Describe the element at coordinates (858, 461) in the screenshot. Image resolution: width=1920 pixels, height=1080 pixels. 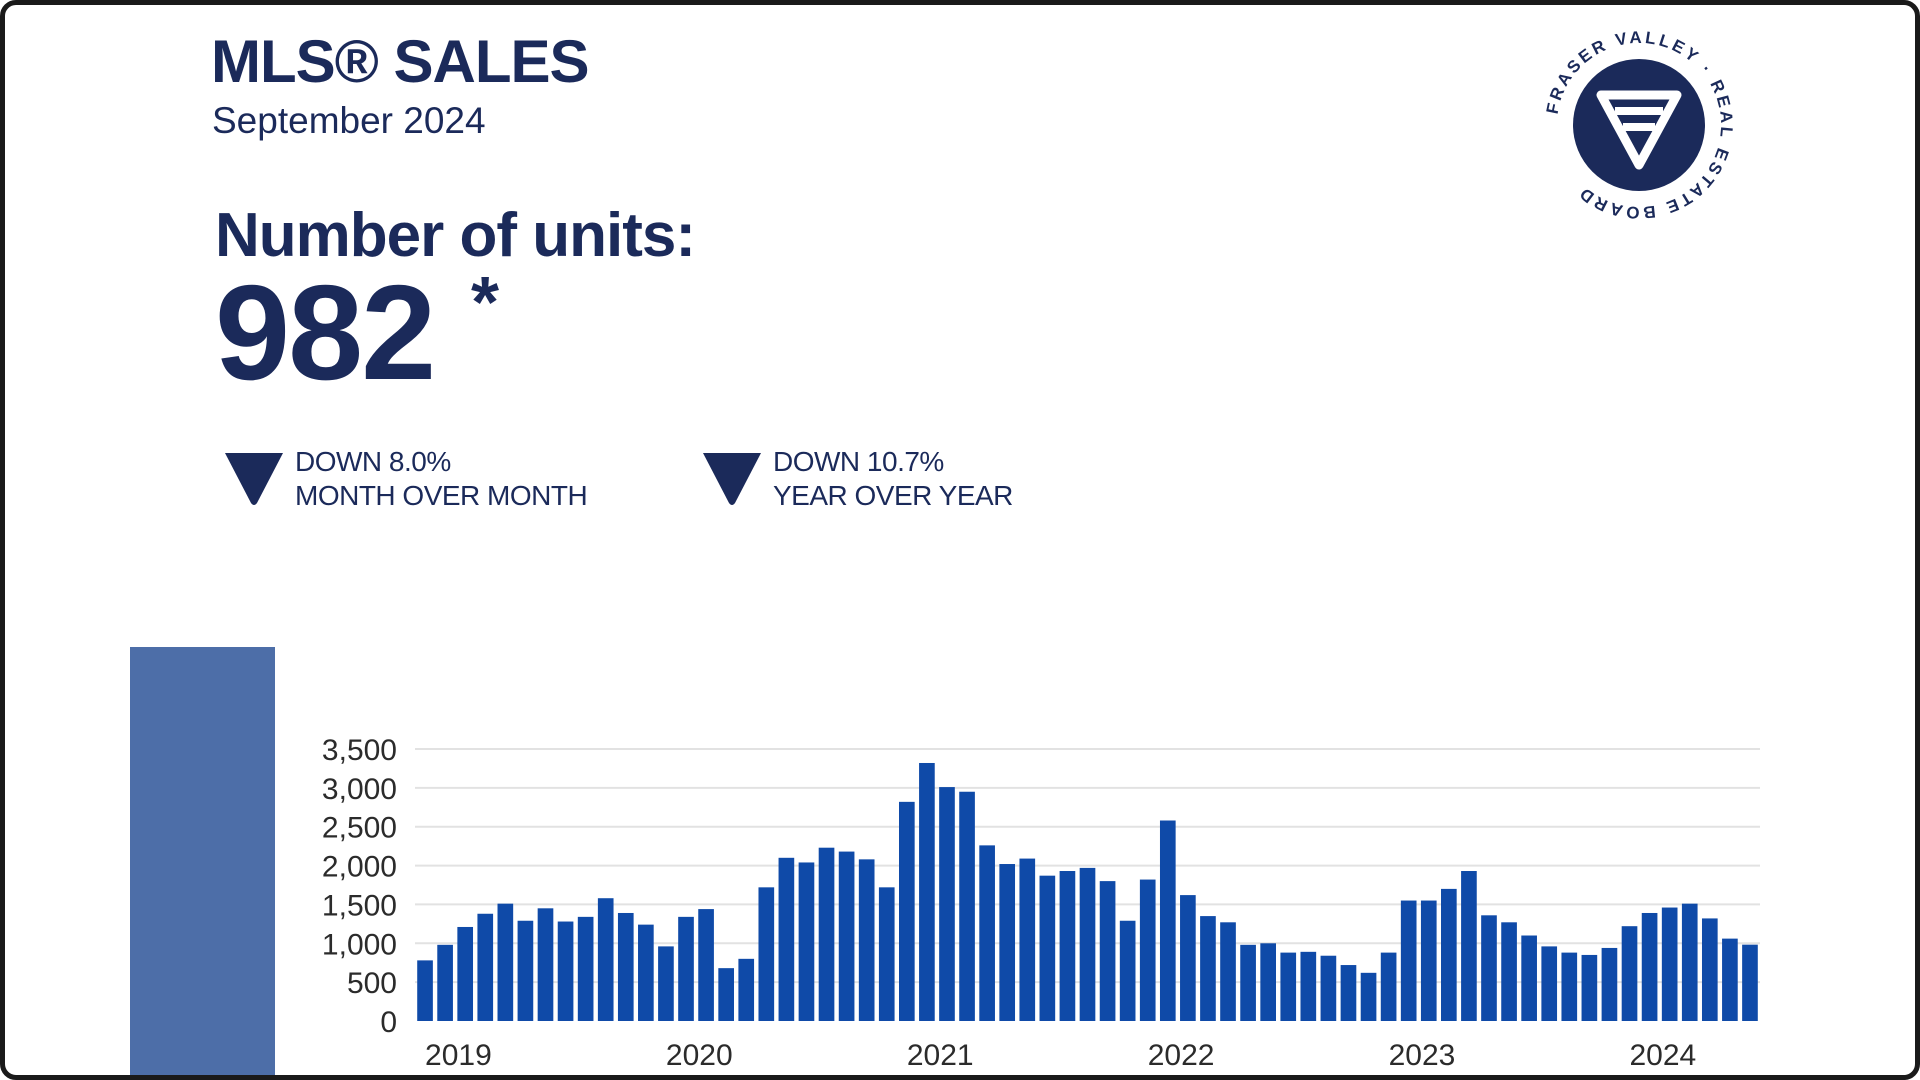
I see `change-yoy-line1: DOWN 10.7%` at that location.